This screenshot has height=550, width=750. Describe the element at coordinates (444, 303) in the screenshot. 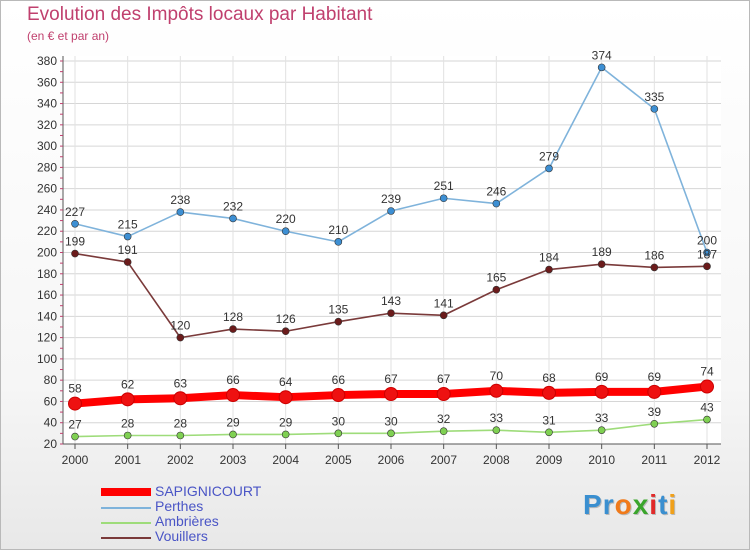

I see `data-label: 141` at that location.